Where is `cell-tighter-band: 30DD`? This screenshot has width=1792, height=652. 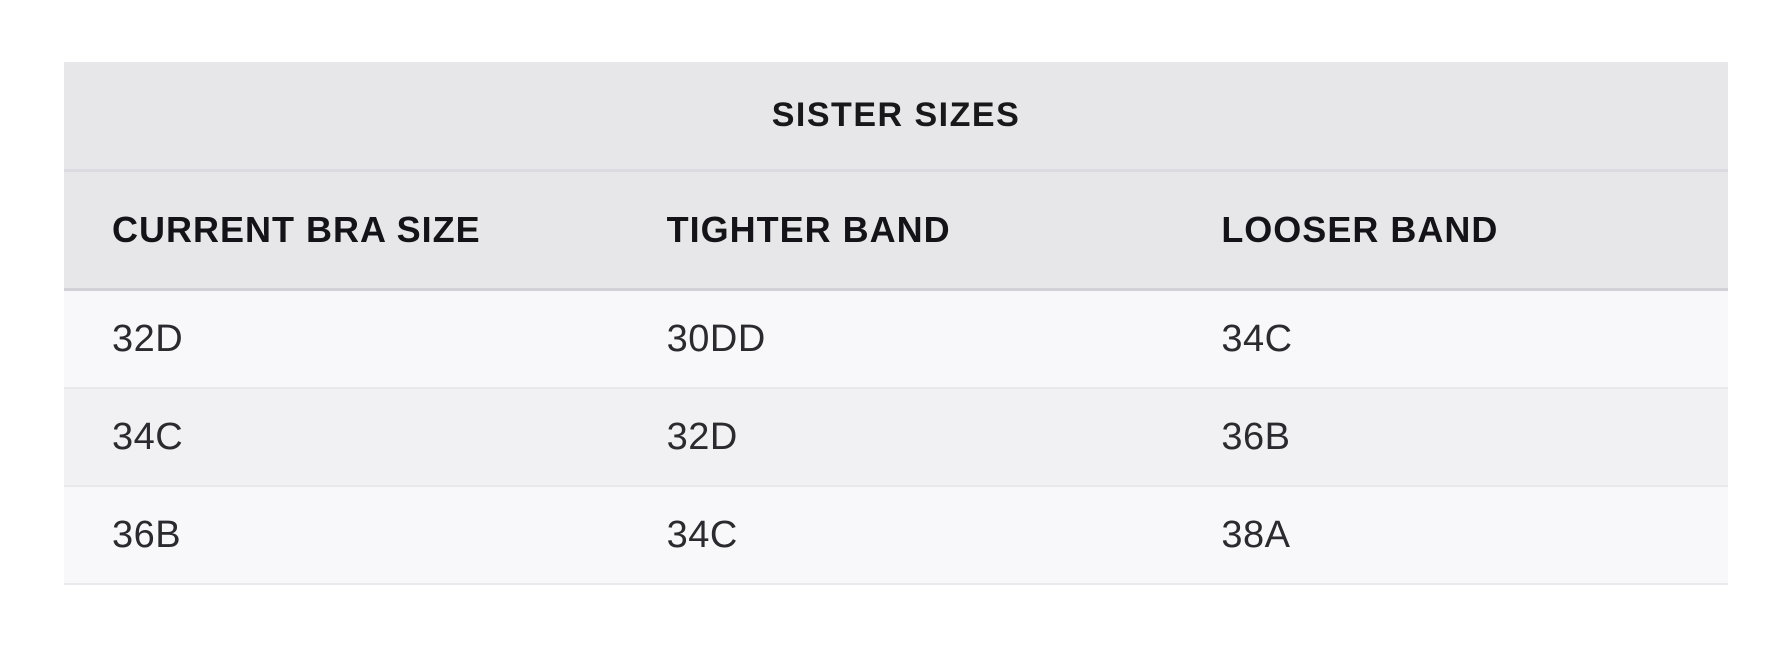 cell-tighter-band: 30DD is located at coordinates (716, 338).